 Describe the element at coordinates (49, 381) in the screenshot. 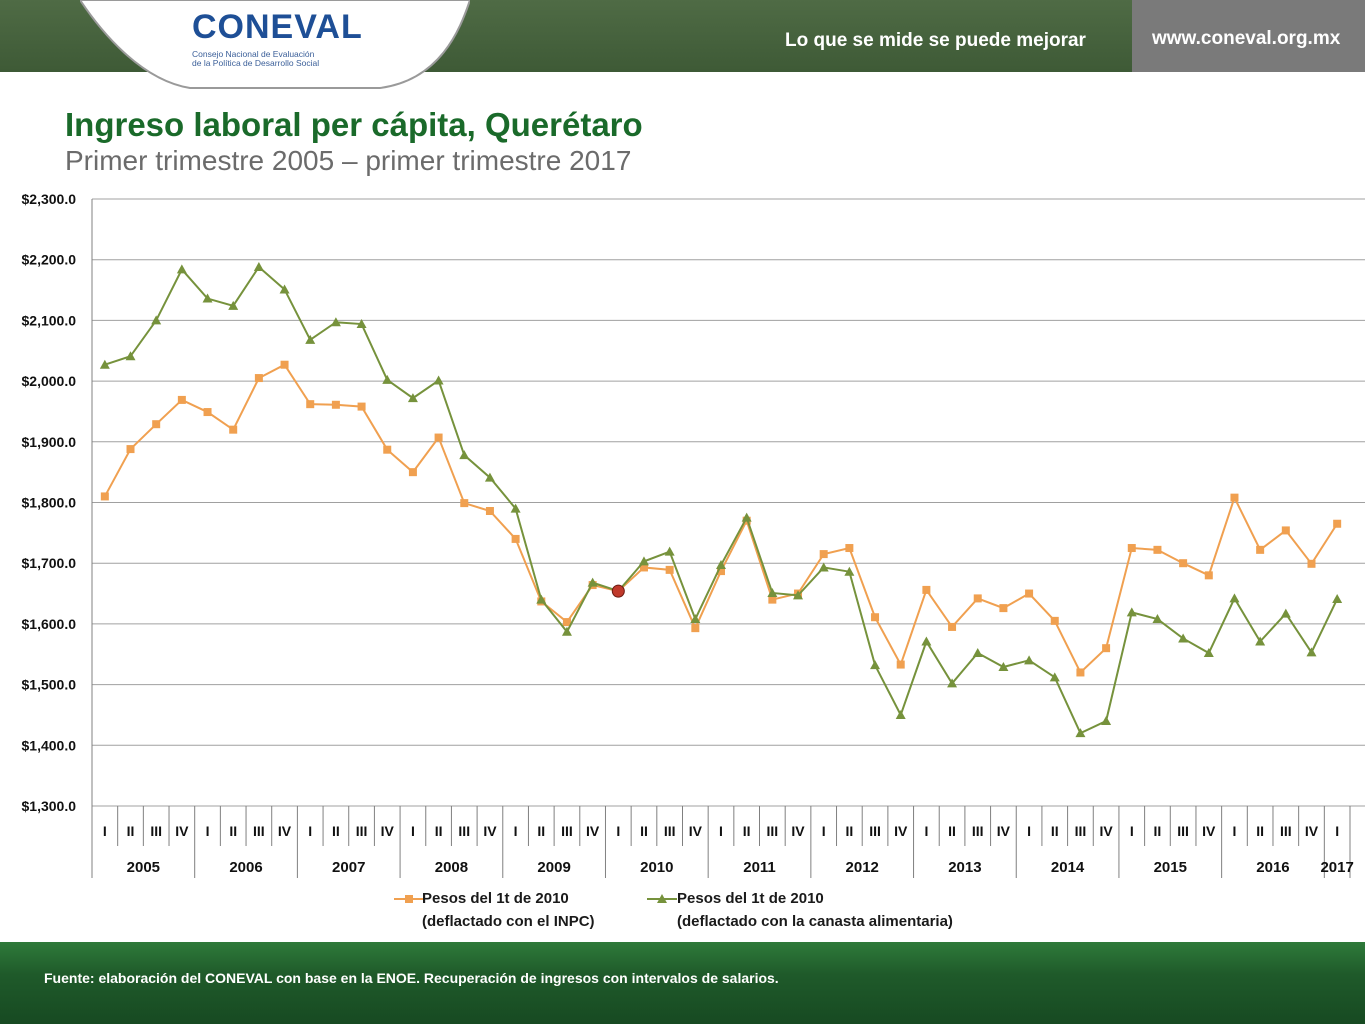

I see `y-tick-label: $2,000.0` at that location.